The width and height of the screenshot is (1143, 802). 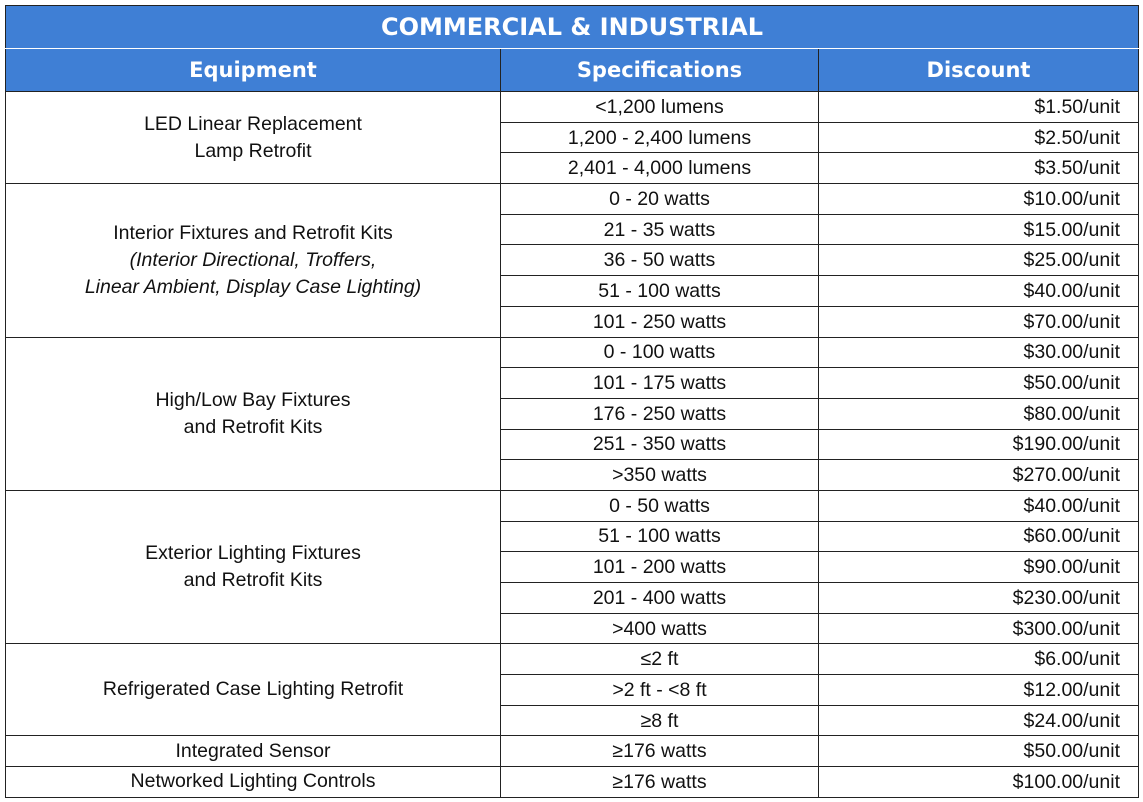 What do you see at coordinates (978, 168) in the screenshot?
I see `discount: $3.50/unit` at bounding box center [978, 168].